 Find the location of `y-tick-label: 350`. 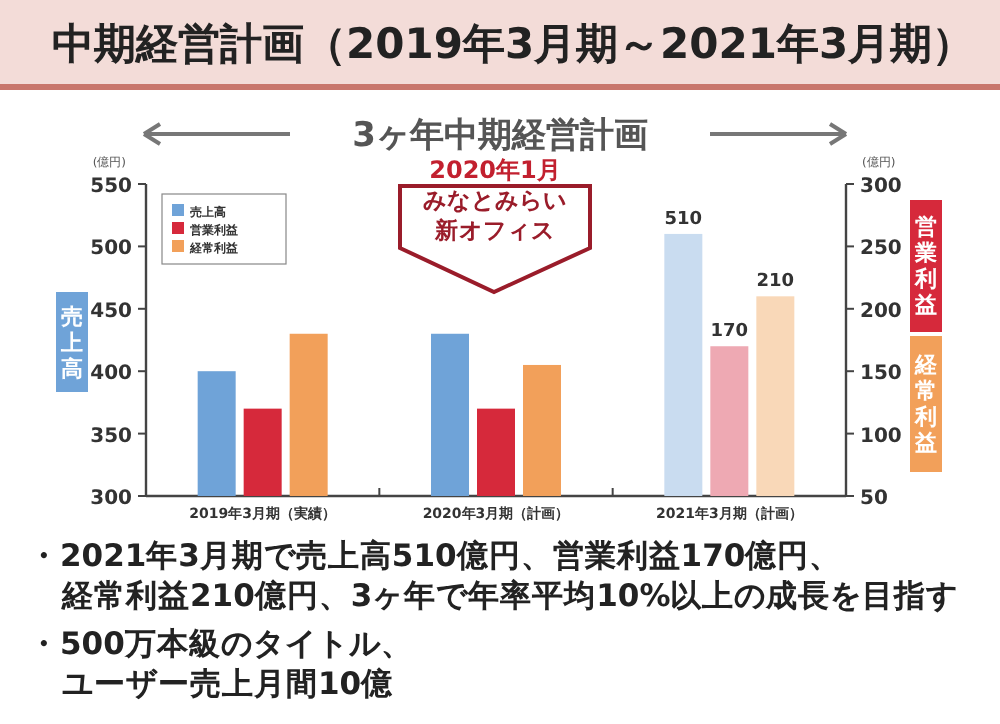

y-tick-label: 350 is located at coordinates (111, 436).